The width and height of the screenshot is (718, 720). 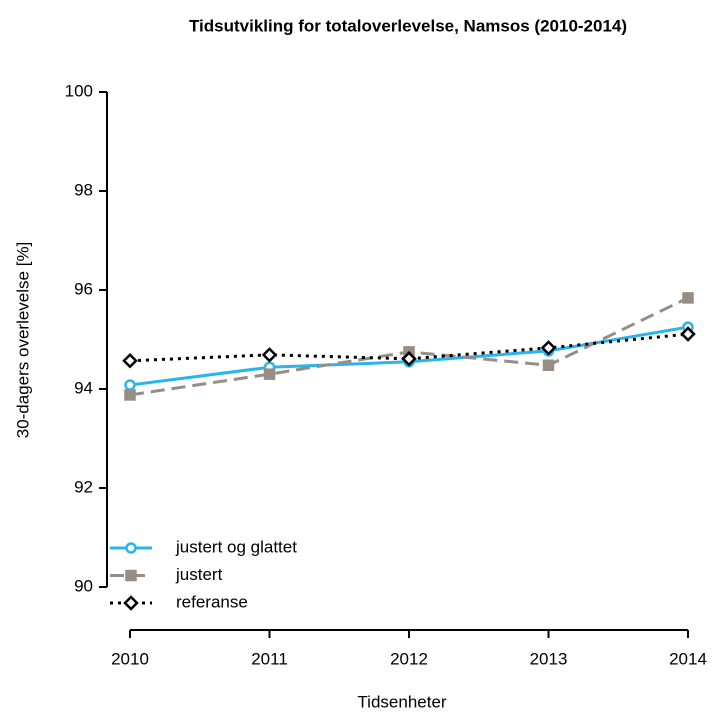 I want to click on x-tick-label: 2014, so click(x=688, y=658).